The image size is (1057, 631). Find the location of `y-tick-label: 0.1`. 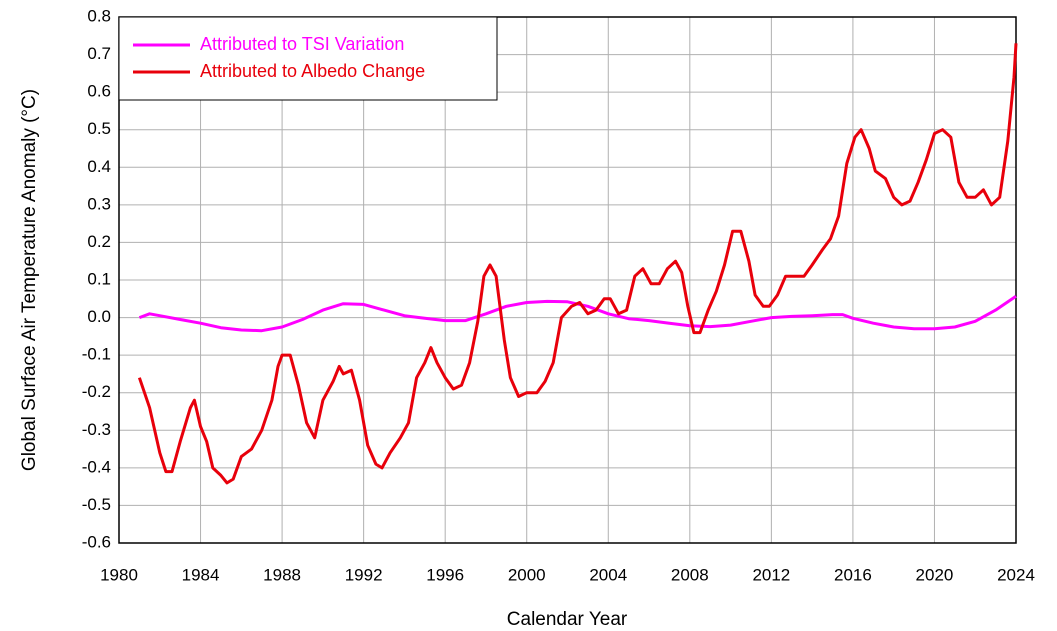

y-tick-label: 0.1 is located at coordinates (99, 278).